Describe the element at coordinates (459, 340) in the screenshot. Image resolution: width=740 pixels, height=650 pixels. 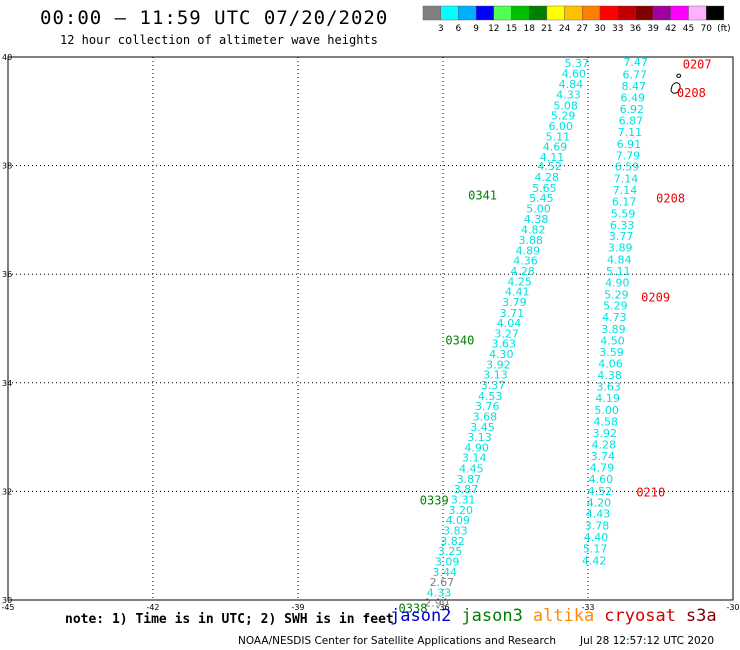
I see `pass-time-label: 0340` at that location.